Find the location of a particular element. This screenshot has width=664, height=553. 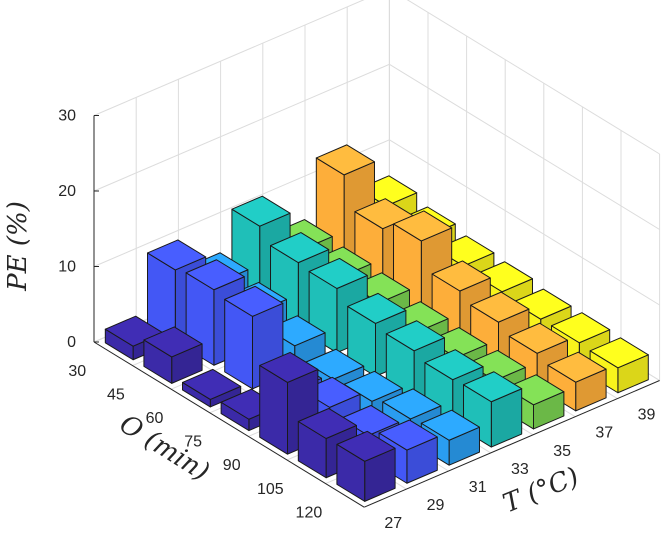

x-tick-label: 29 is located at coordinates (436, 505).